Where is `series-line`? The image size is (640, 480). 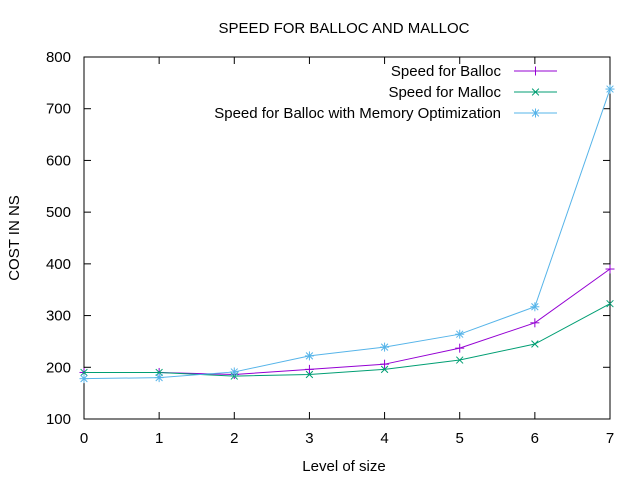
series-line is located at coordinates (347, 340).